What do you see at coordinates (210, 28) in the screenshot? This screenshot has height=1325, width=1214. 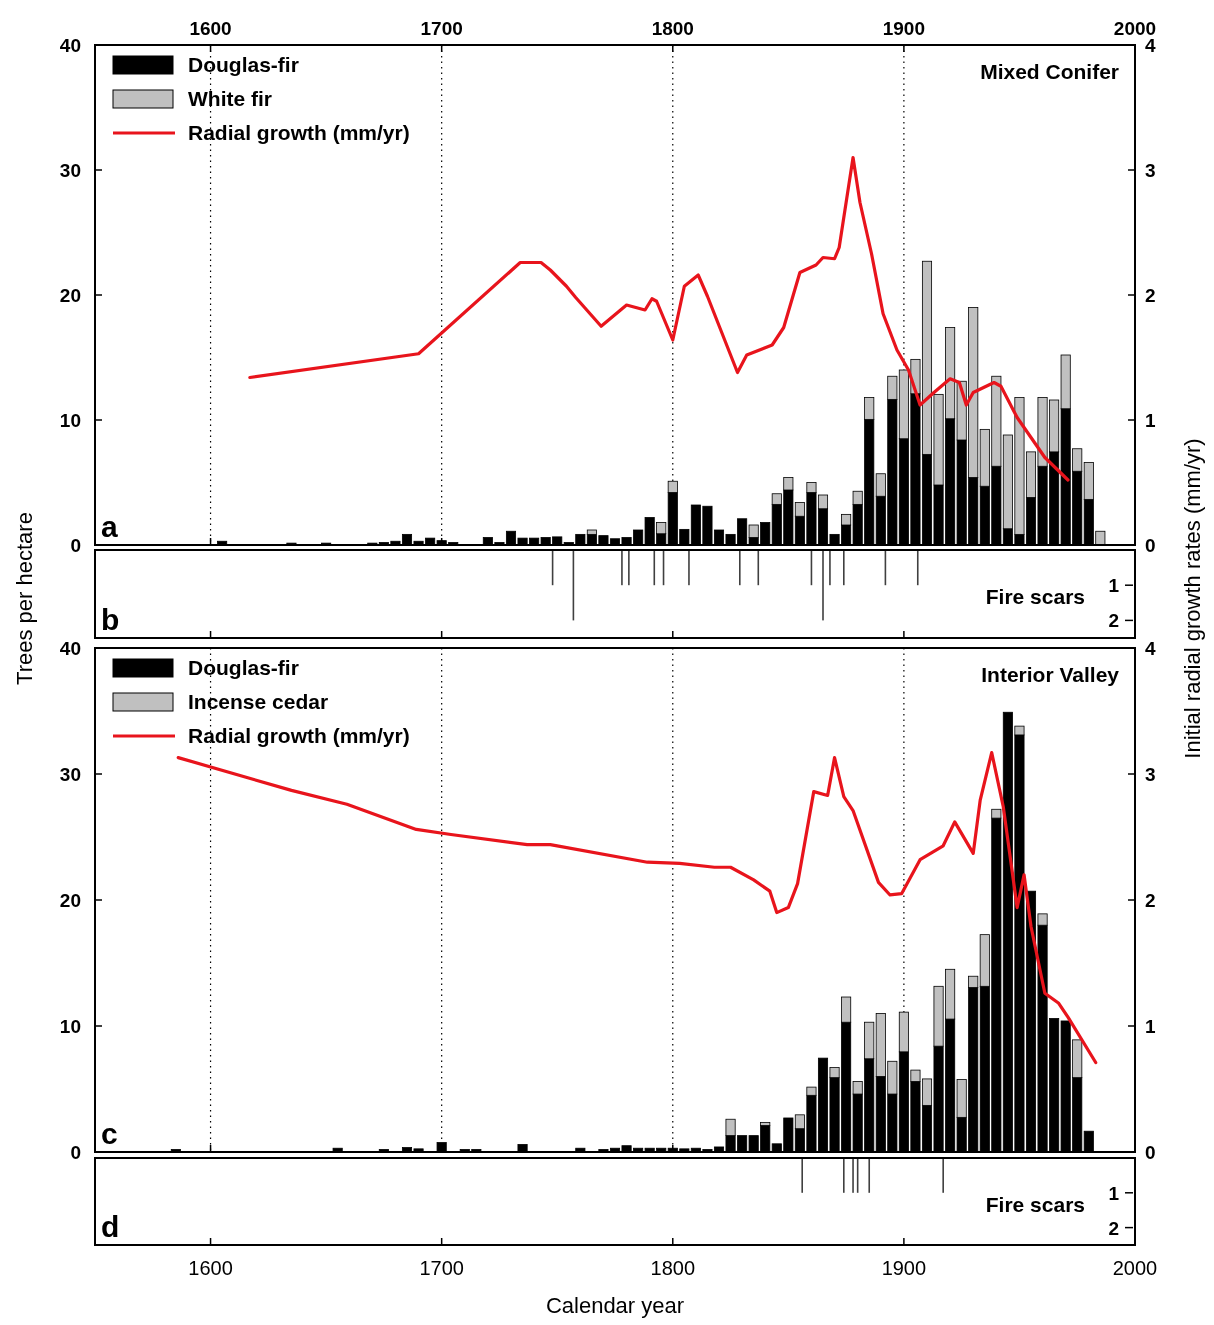 I see `x2-tick-label: 1600` at bounding box center [210, 28].